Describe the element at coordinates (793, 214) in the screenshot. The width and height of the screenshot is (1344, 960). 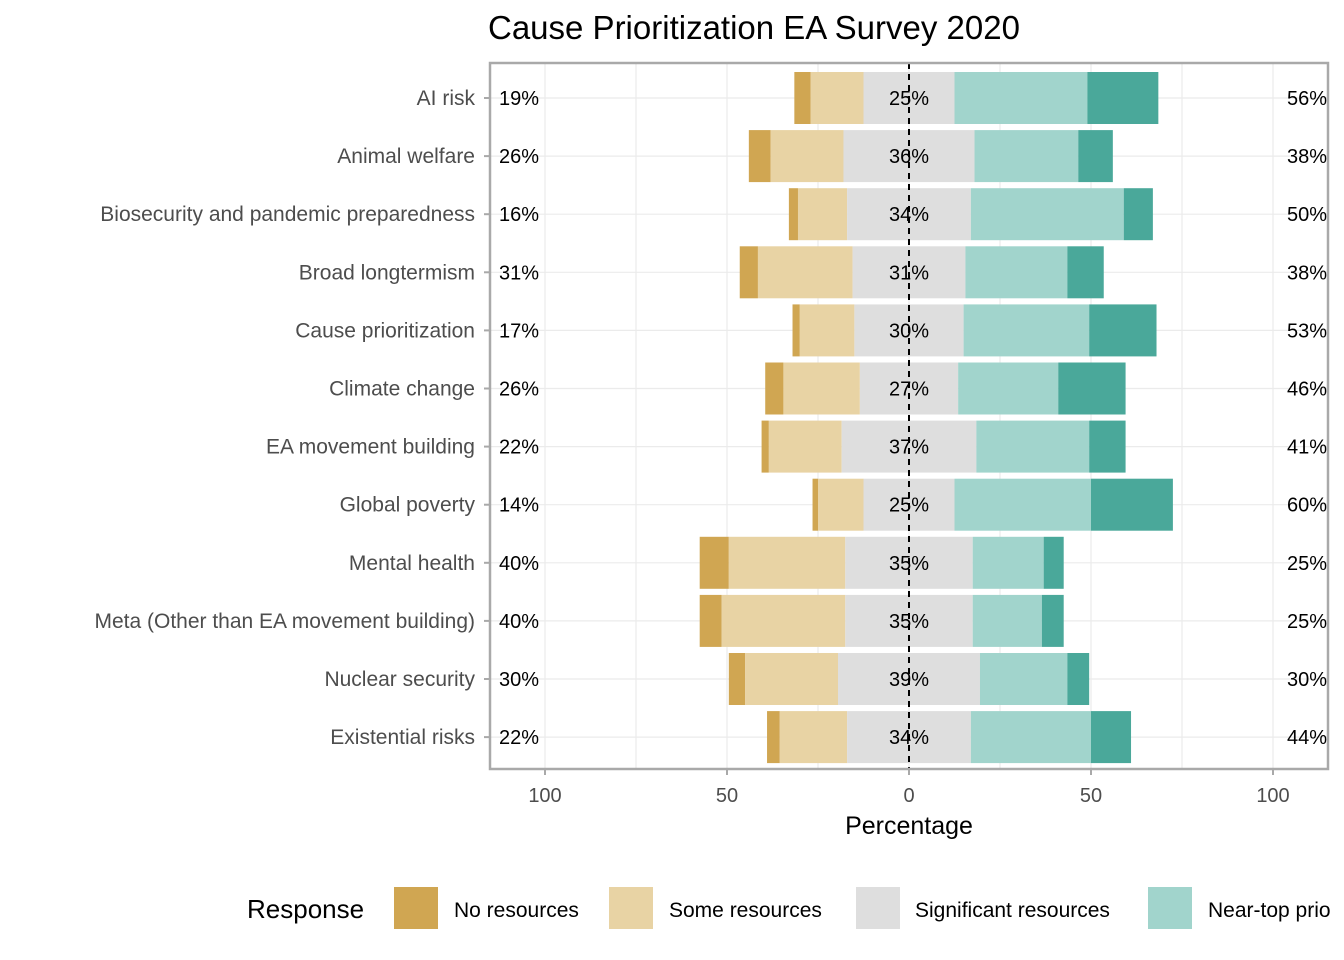
I see `bar-biosecurity-and-pandemic-preparedness-s0` at that location.